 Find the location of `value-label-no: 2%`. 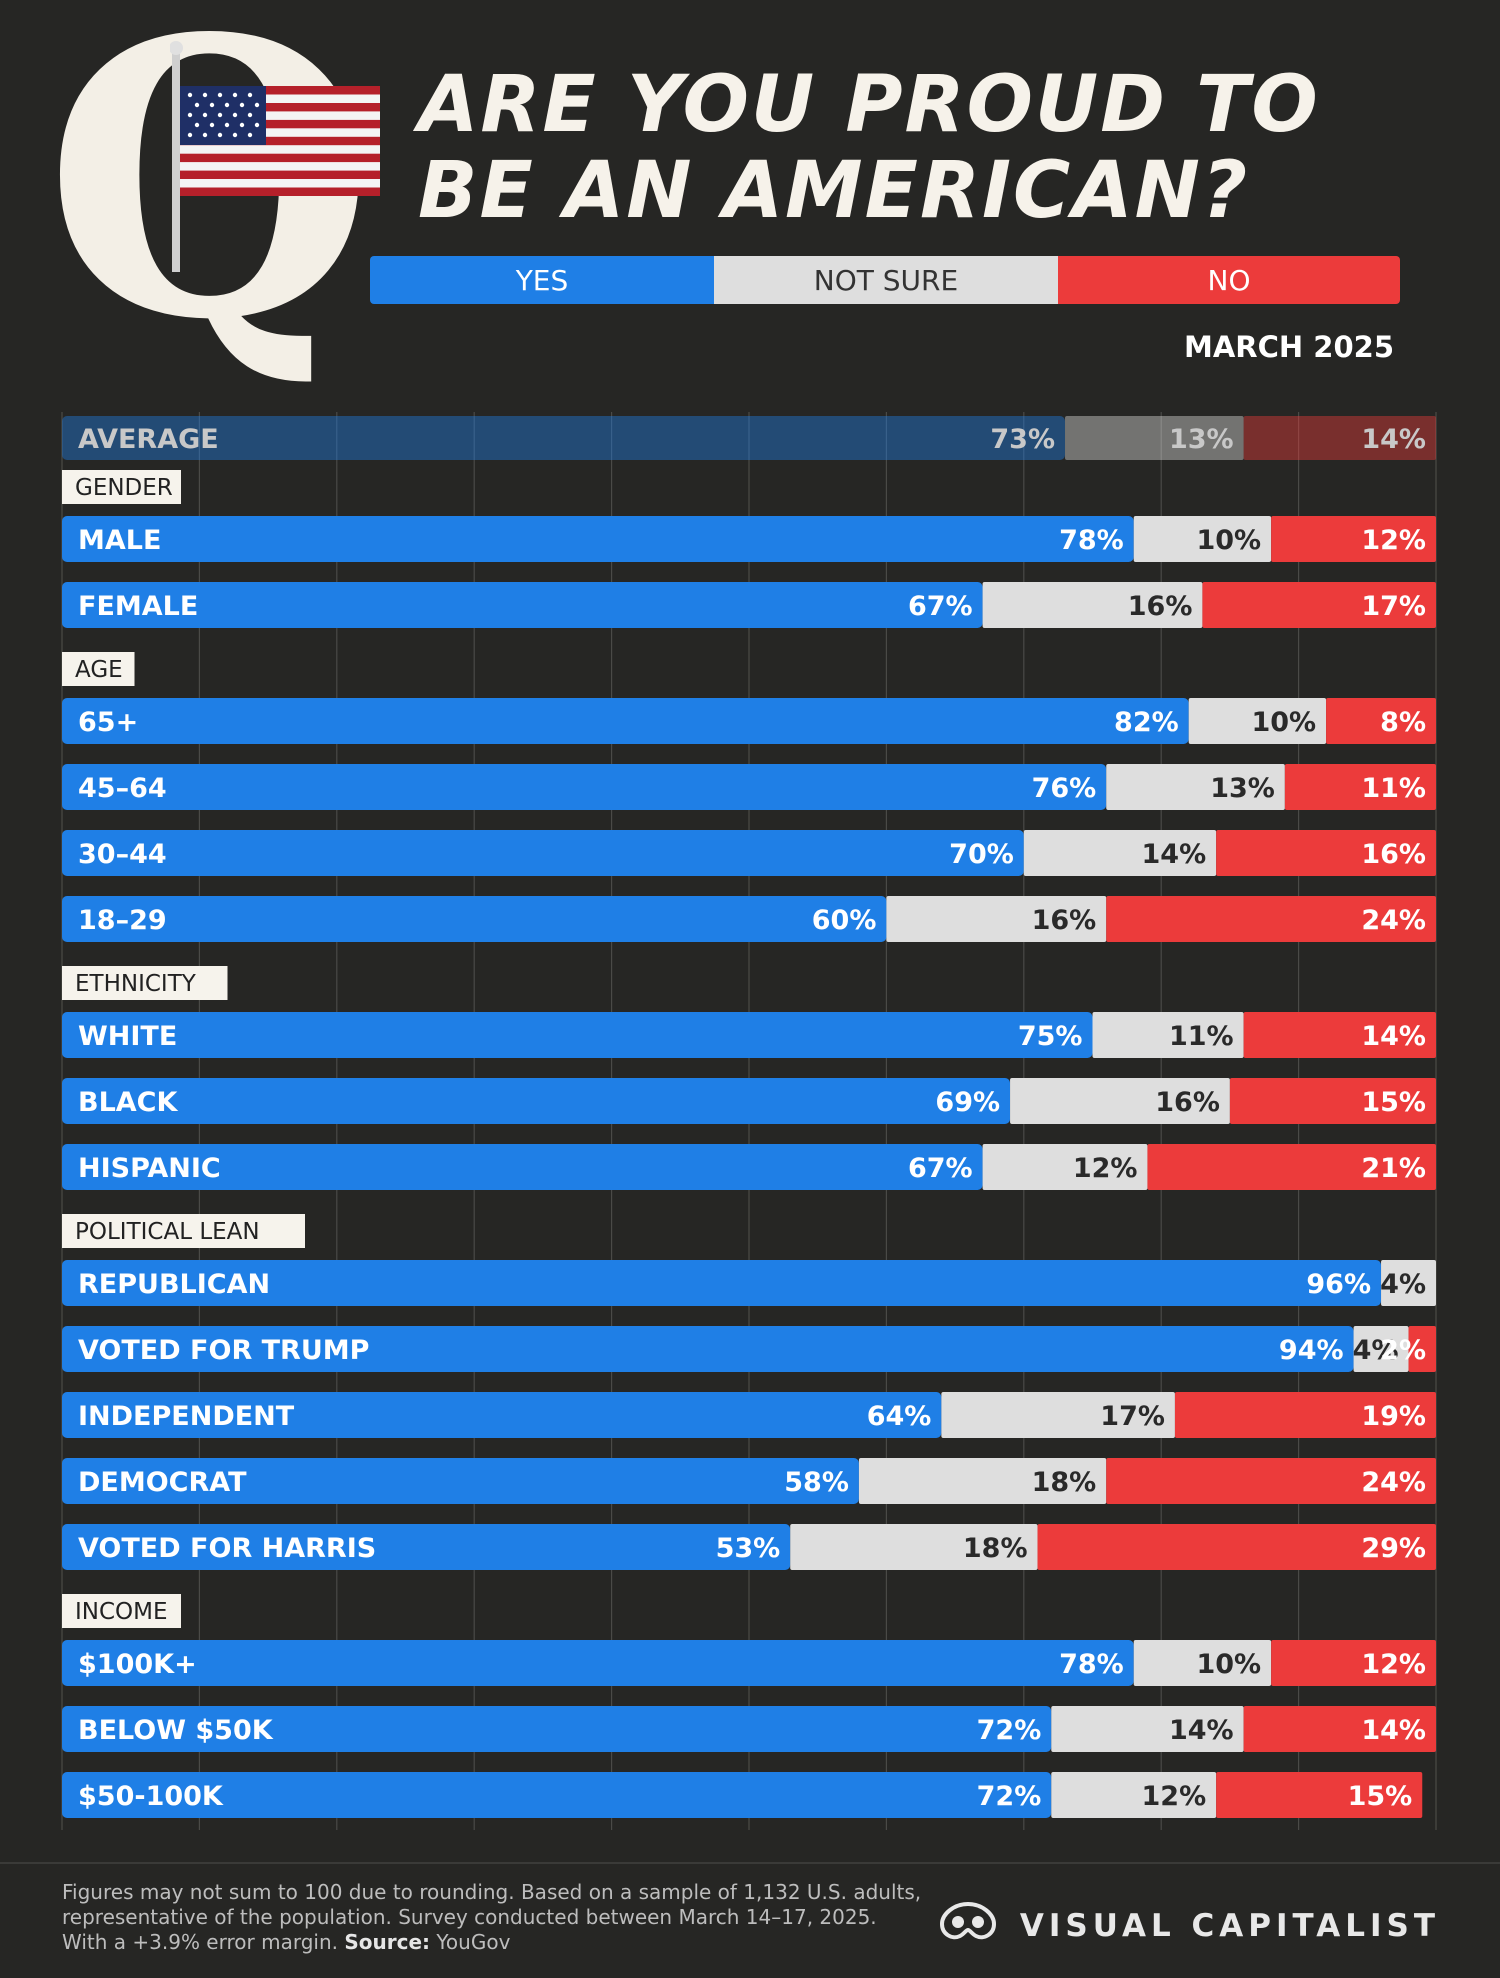

value-label-no: 2% is located at coordinates (1403, 1350).